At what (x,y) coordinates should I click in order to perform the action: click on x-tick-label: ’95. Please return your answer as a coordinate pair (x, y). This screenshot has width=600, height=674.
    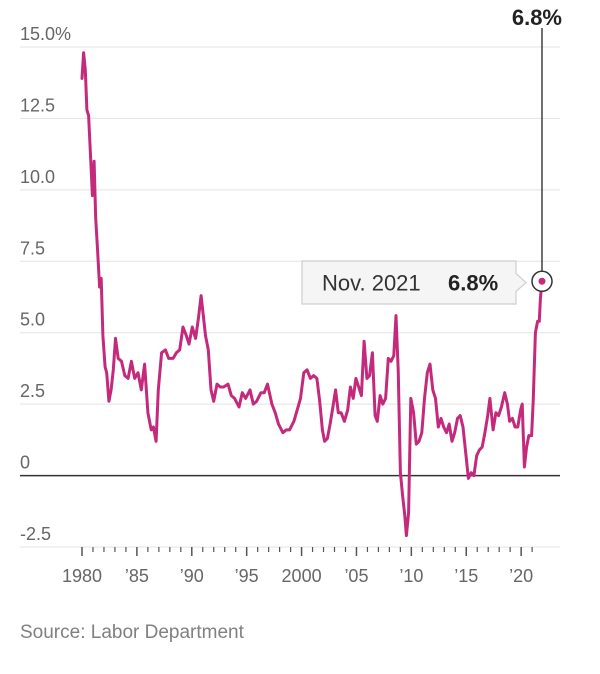
    Looking at the image, I should click on (247, 576).